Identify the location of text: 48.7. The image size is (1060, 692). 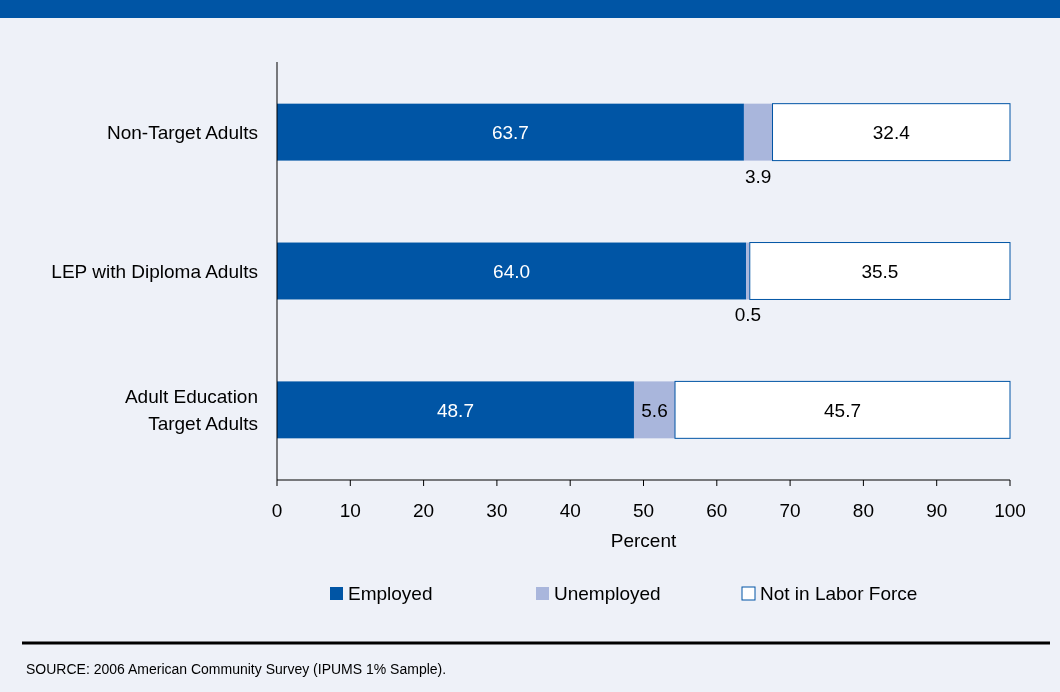
(455, 410).